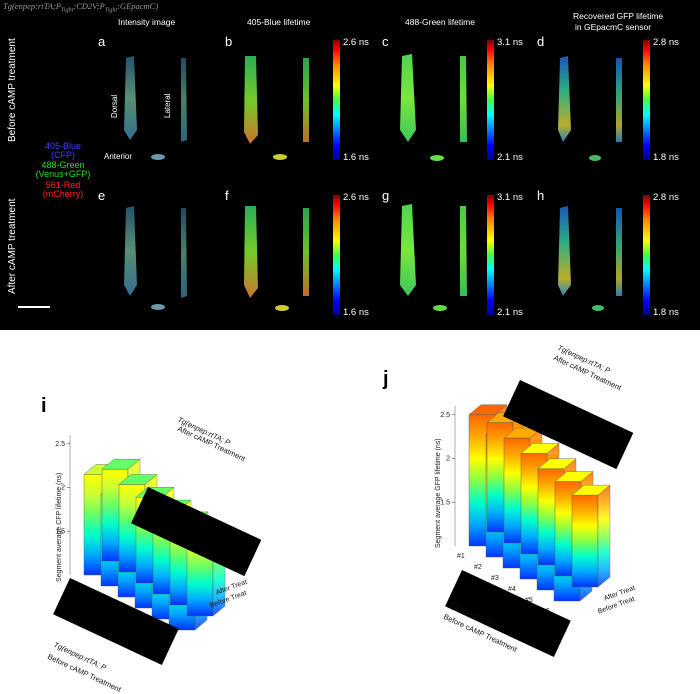 The width and height of the screenshot is (700, 694). Describe the element at coordinates (34, 307) in the screenshot. I see `scale-bar` at that location.